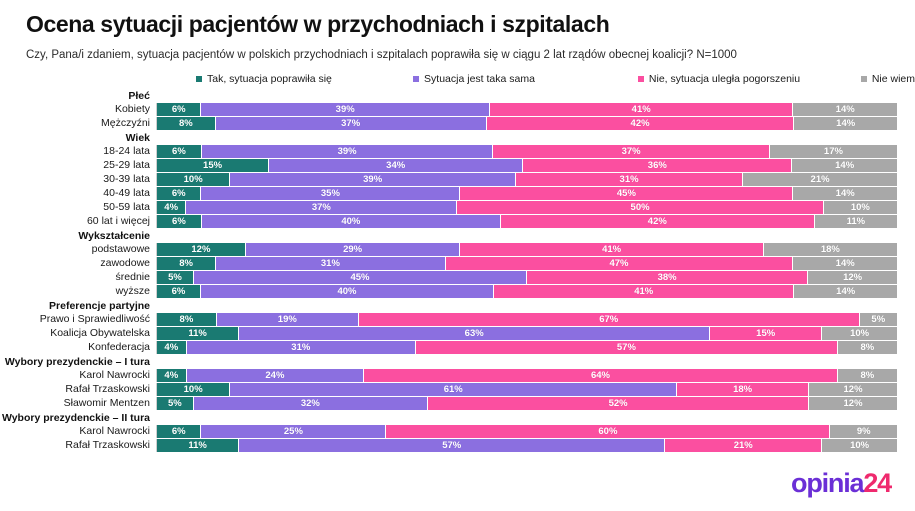 This screenshot has height=511, width=915. Describe the element at coordinates (830, 249) in the screenshot. I see `bar-segment-3: 18%` at that location.